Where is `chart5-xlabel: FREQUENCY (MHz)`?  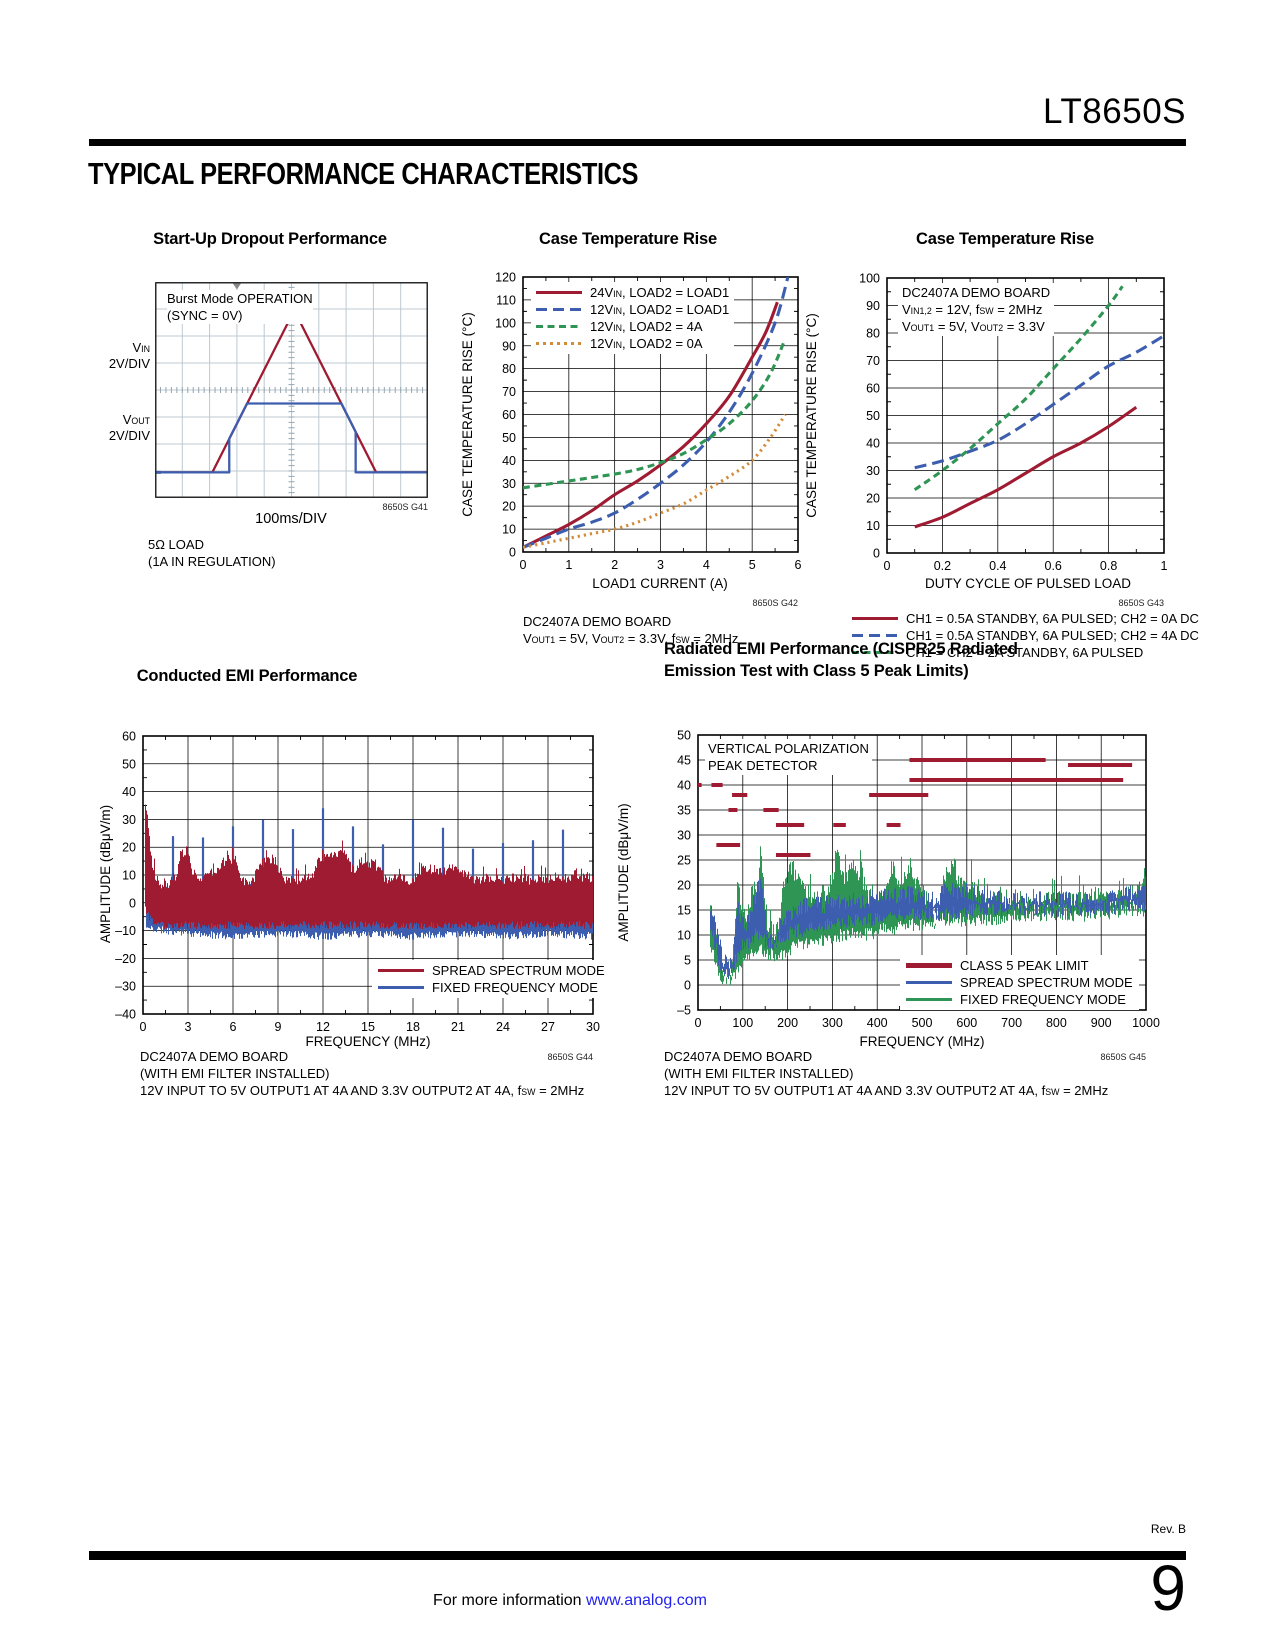
chart5-xlabel: FREQUENCY (MHz) is located at coordinates (922, 1041).